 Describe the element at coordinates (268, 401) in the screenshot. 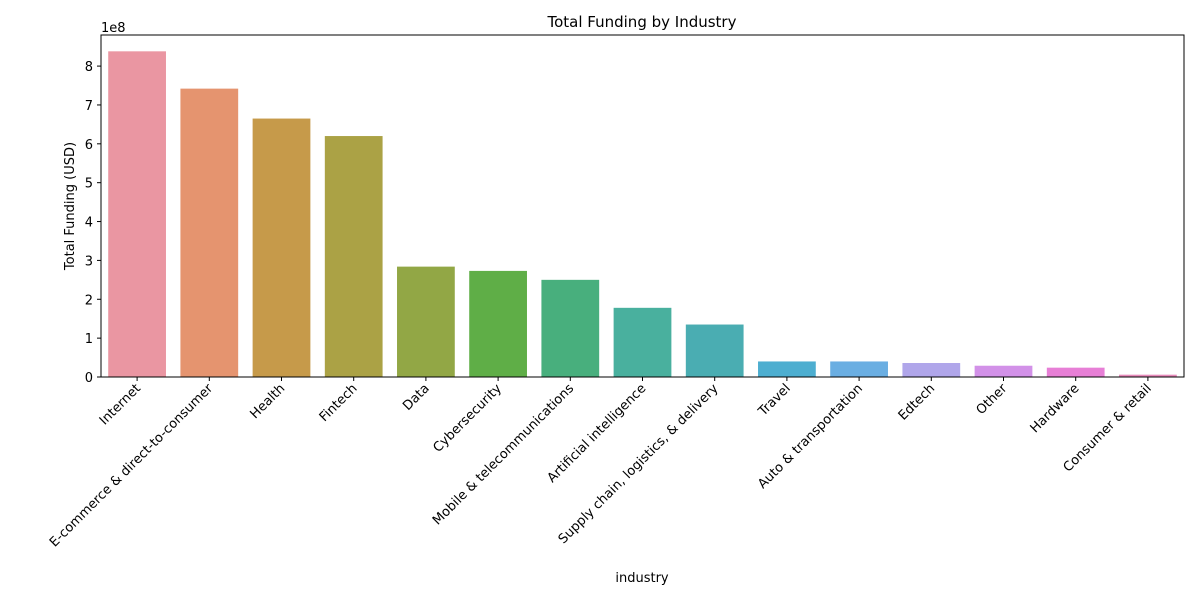

I see `x-tick-label-2: Health` at that location.